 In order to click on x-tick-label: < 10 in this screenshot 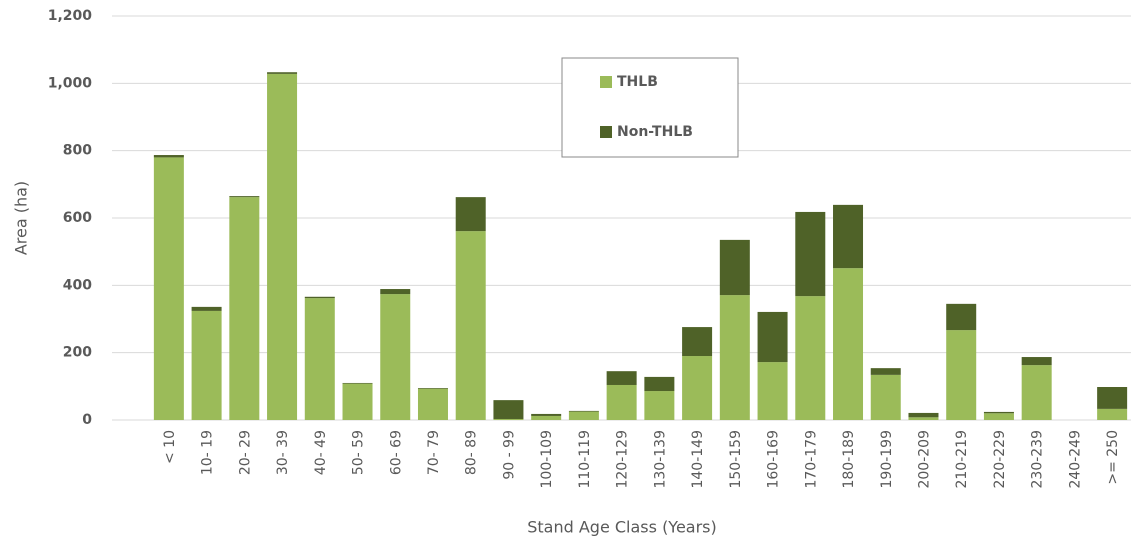, I will do `click(170, 447)`.